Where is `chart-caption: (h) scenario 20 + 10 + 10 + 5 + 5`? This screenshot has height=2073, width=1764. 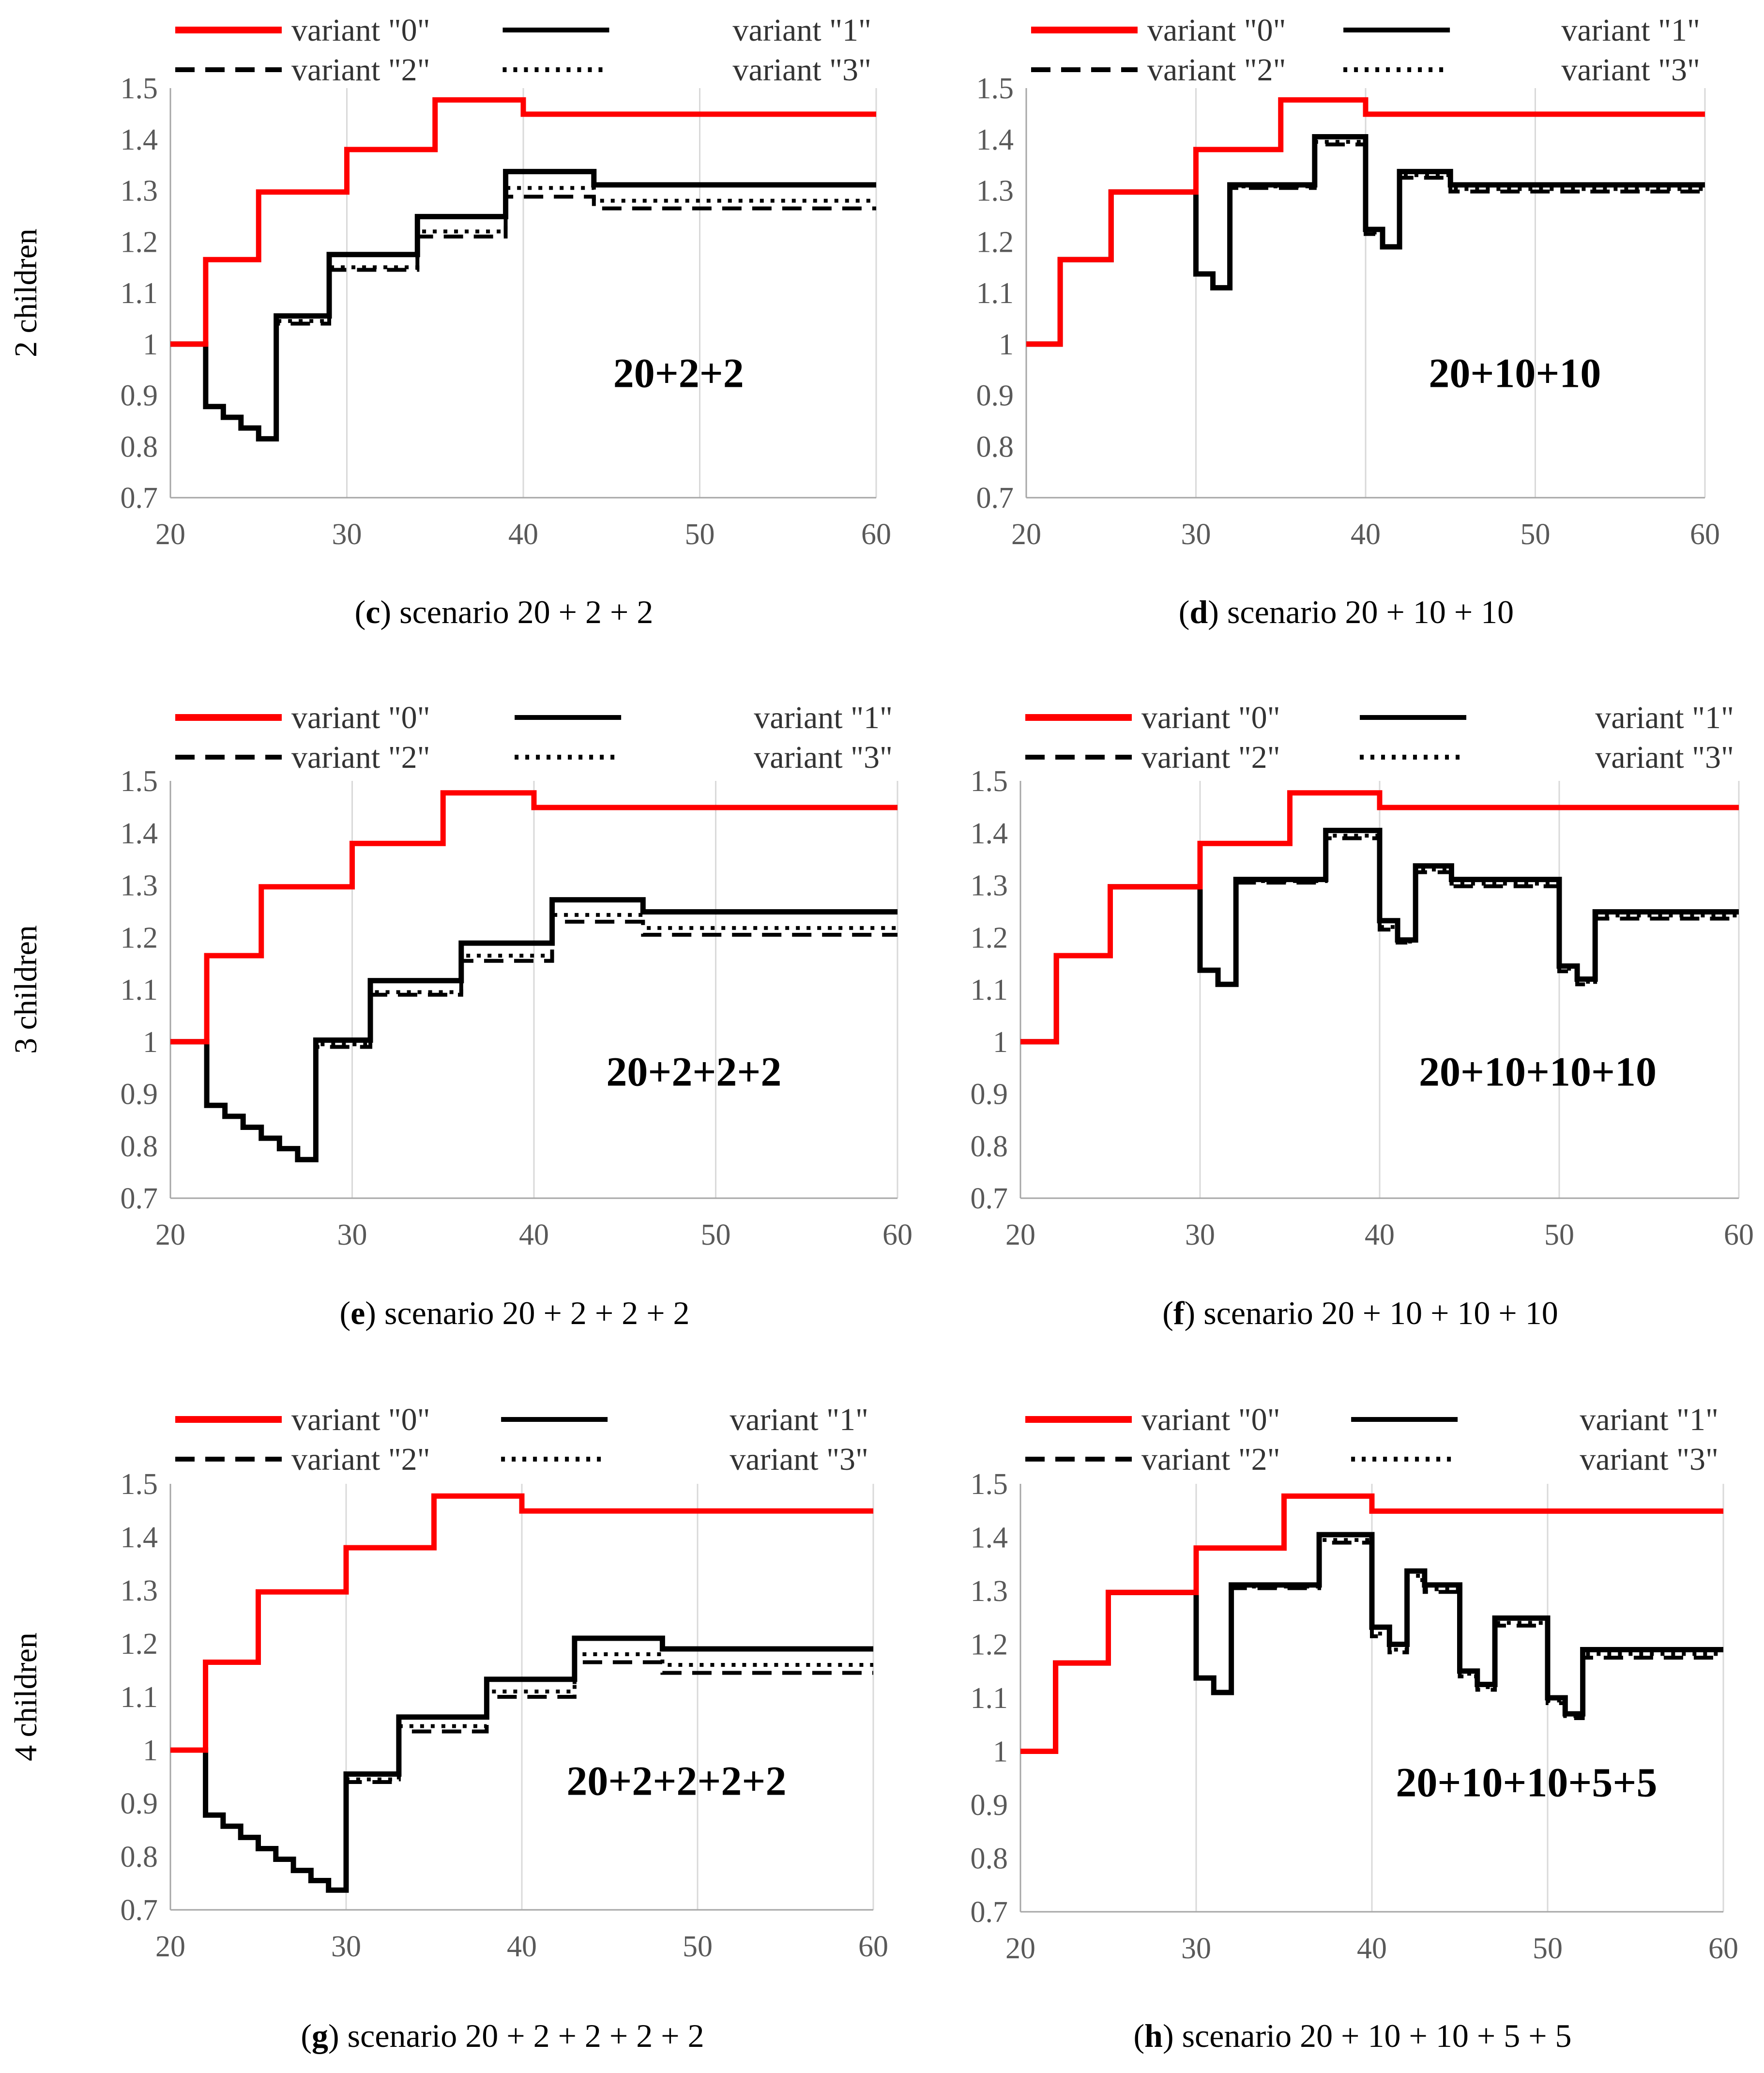 chart-caption: (h) scenario 20 + 10 + 10 + 5 + 5 is located at coordinates (1352, 2035).